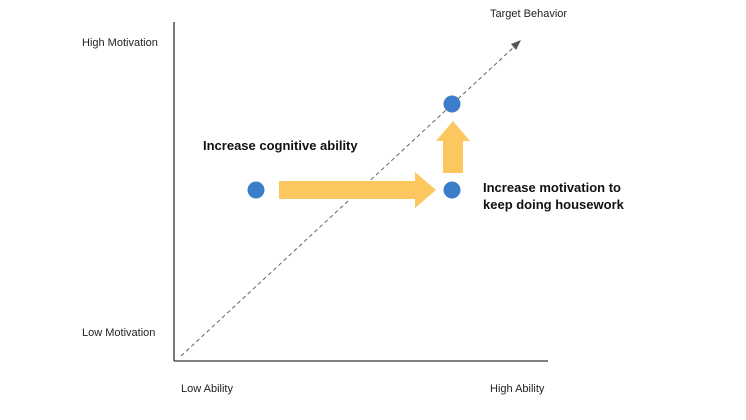 Image resolution: width=746 pixels, height=420 pixels. What do you see at coordinates (452, 104) in the screenshot?
I see `target-dot` at bounding box center [452, 104].